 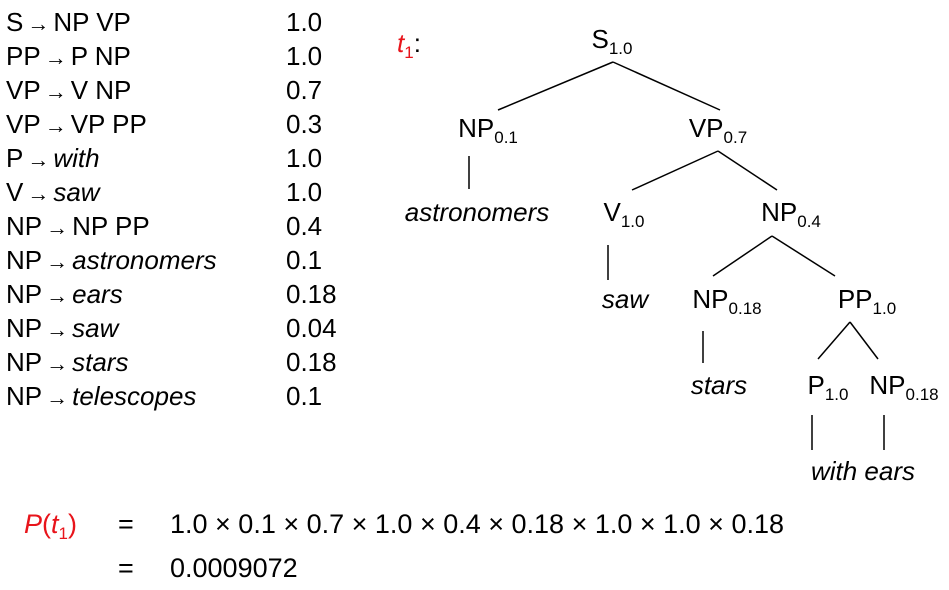 What do you see at coordinates (742, 256) in the screenshot?
I see `edge-np-np` at bounding box center [742, 256].